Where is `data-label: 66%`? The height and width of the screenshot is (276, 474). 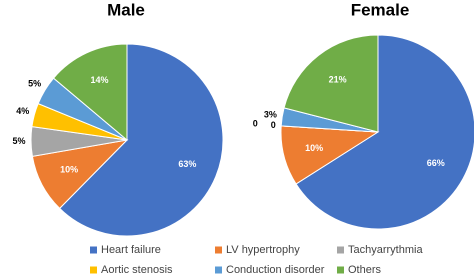
data-label: 66% is located at coordinates (436, 163).